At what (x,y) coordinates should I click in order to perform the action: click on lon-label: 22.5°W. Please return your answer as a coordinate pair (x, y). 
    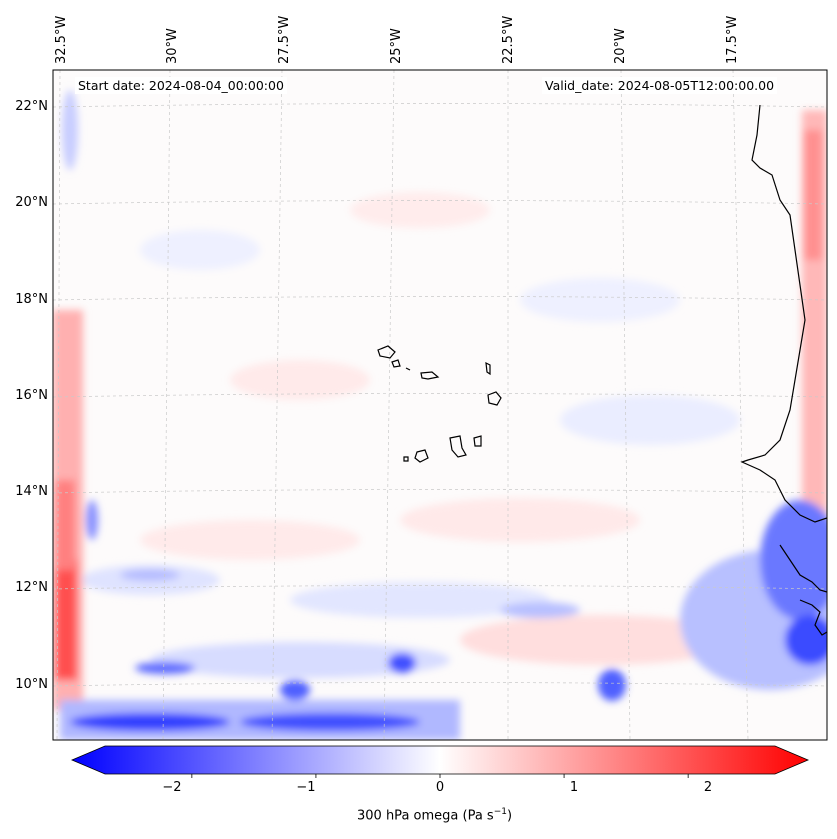
    Looking at the image, I should click on (508, 39).